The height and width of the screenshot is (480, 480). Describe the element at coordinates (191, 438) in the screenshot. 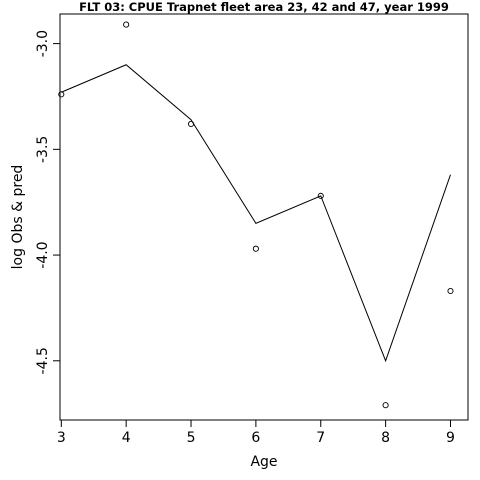

I see `x-tick-label: 5` at that location.